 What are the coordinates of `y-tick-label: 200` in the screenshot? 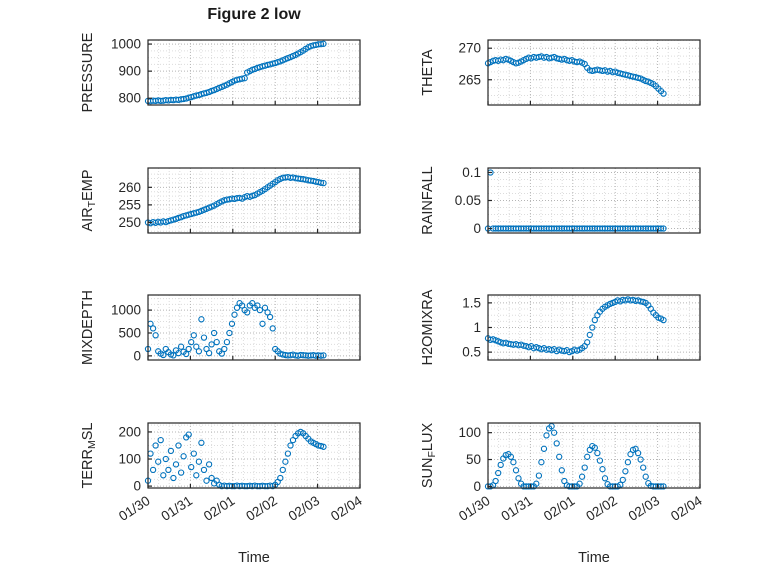 It's located at (129, 431).